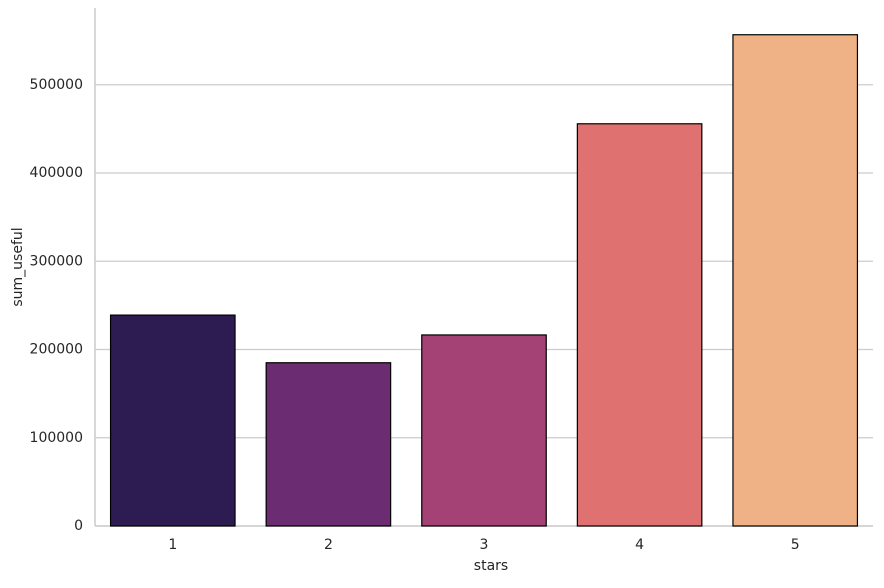 This screenshot has height=588, width=884. I want to click on y-tick-label: 0, so click(78, 526).